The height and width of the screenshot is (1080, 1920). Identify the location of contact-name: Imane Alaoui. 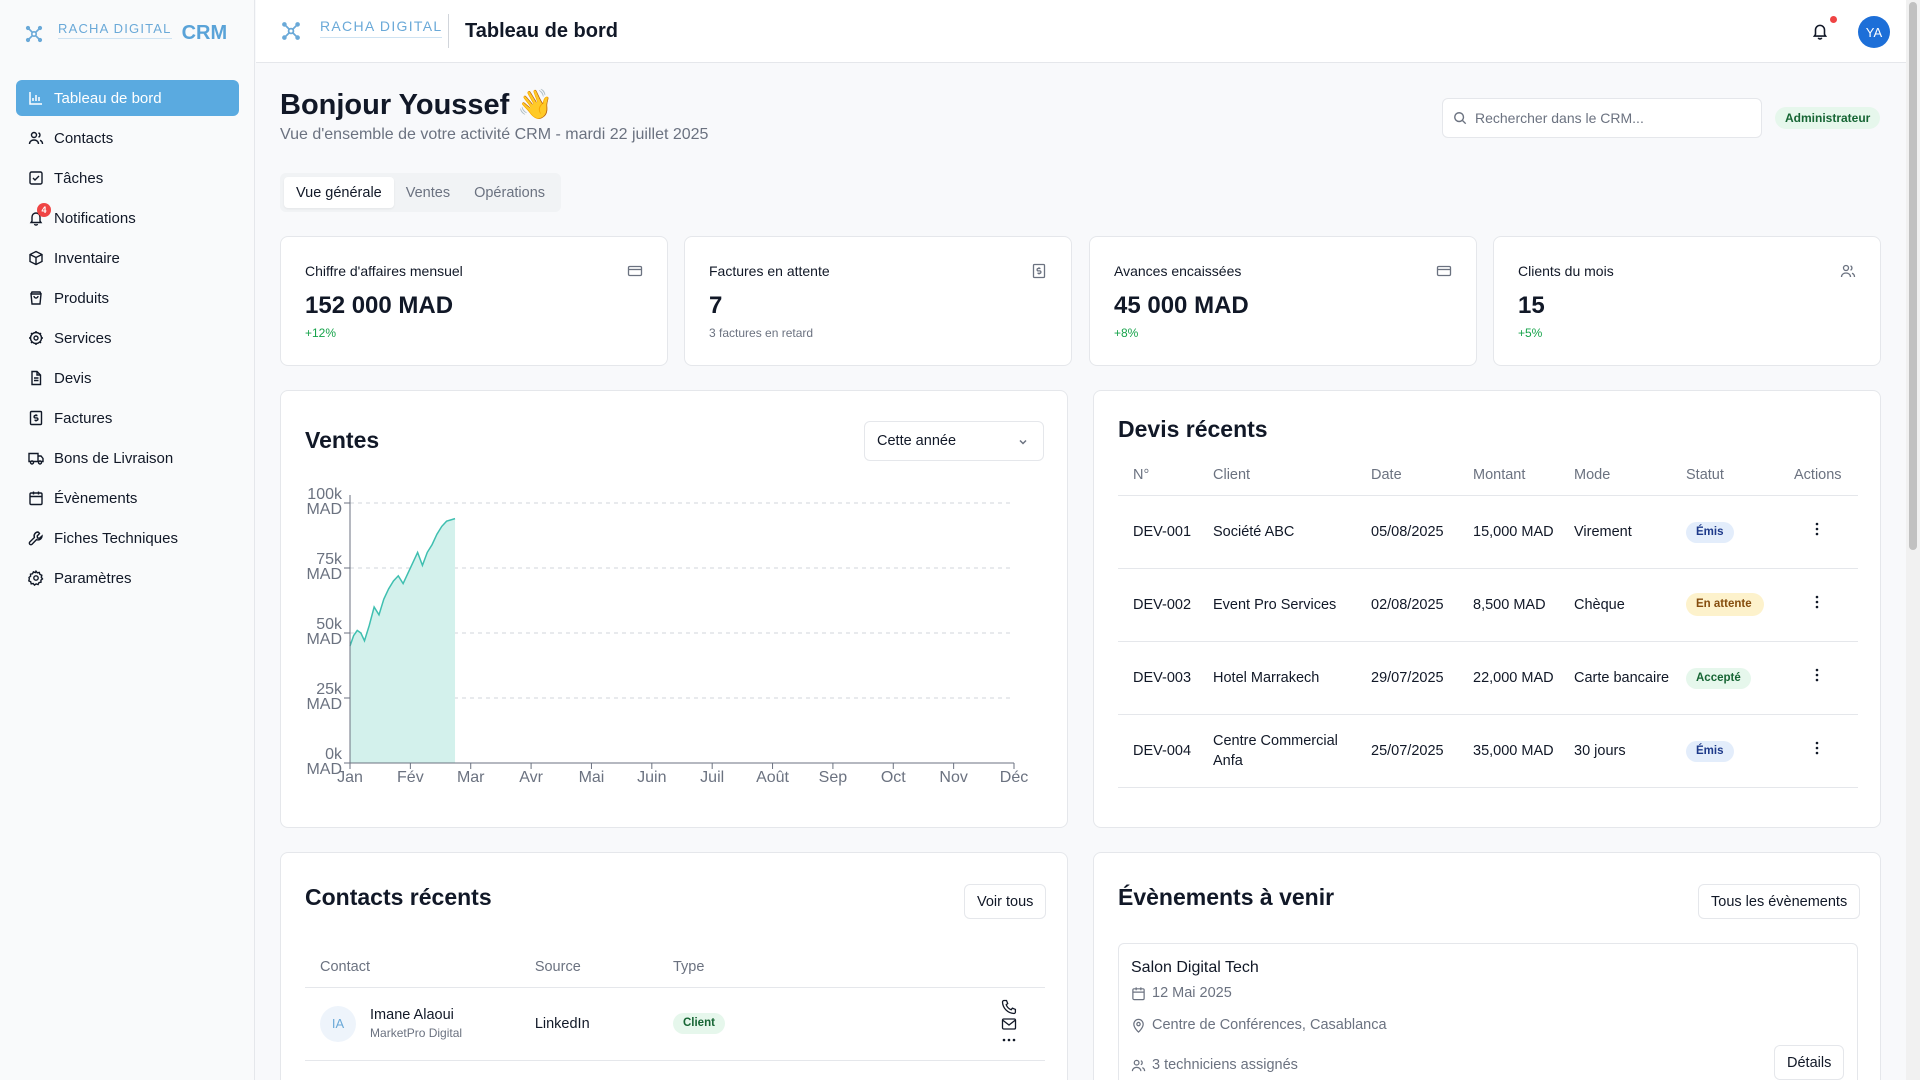
(412, 1015).